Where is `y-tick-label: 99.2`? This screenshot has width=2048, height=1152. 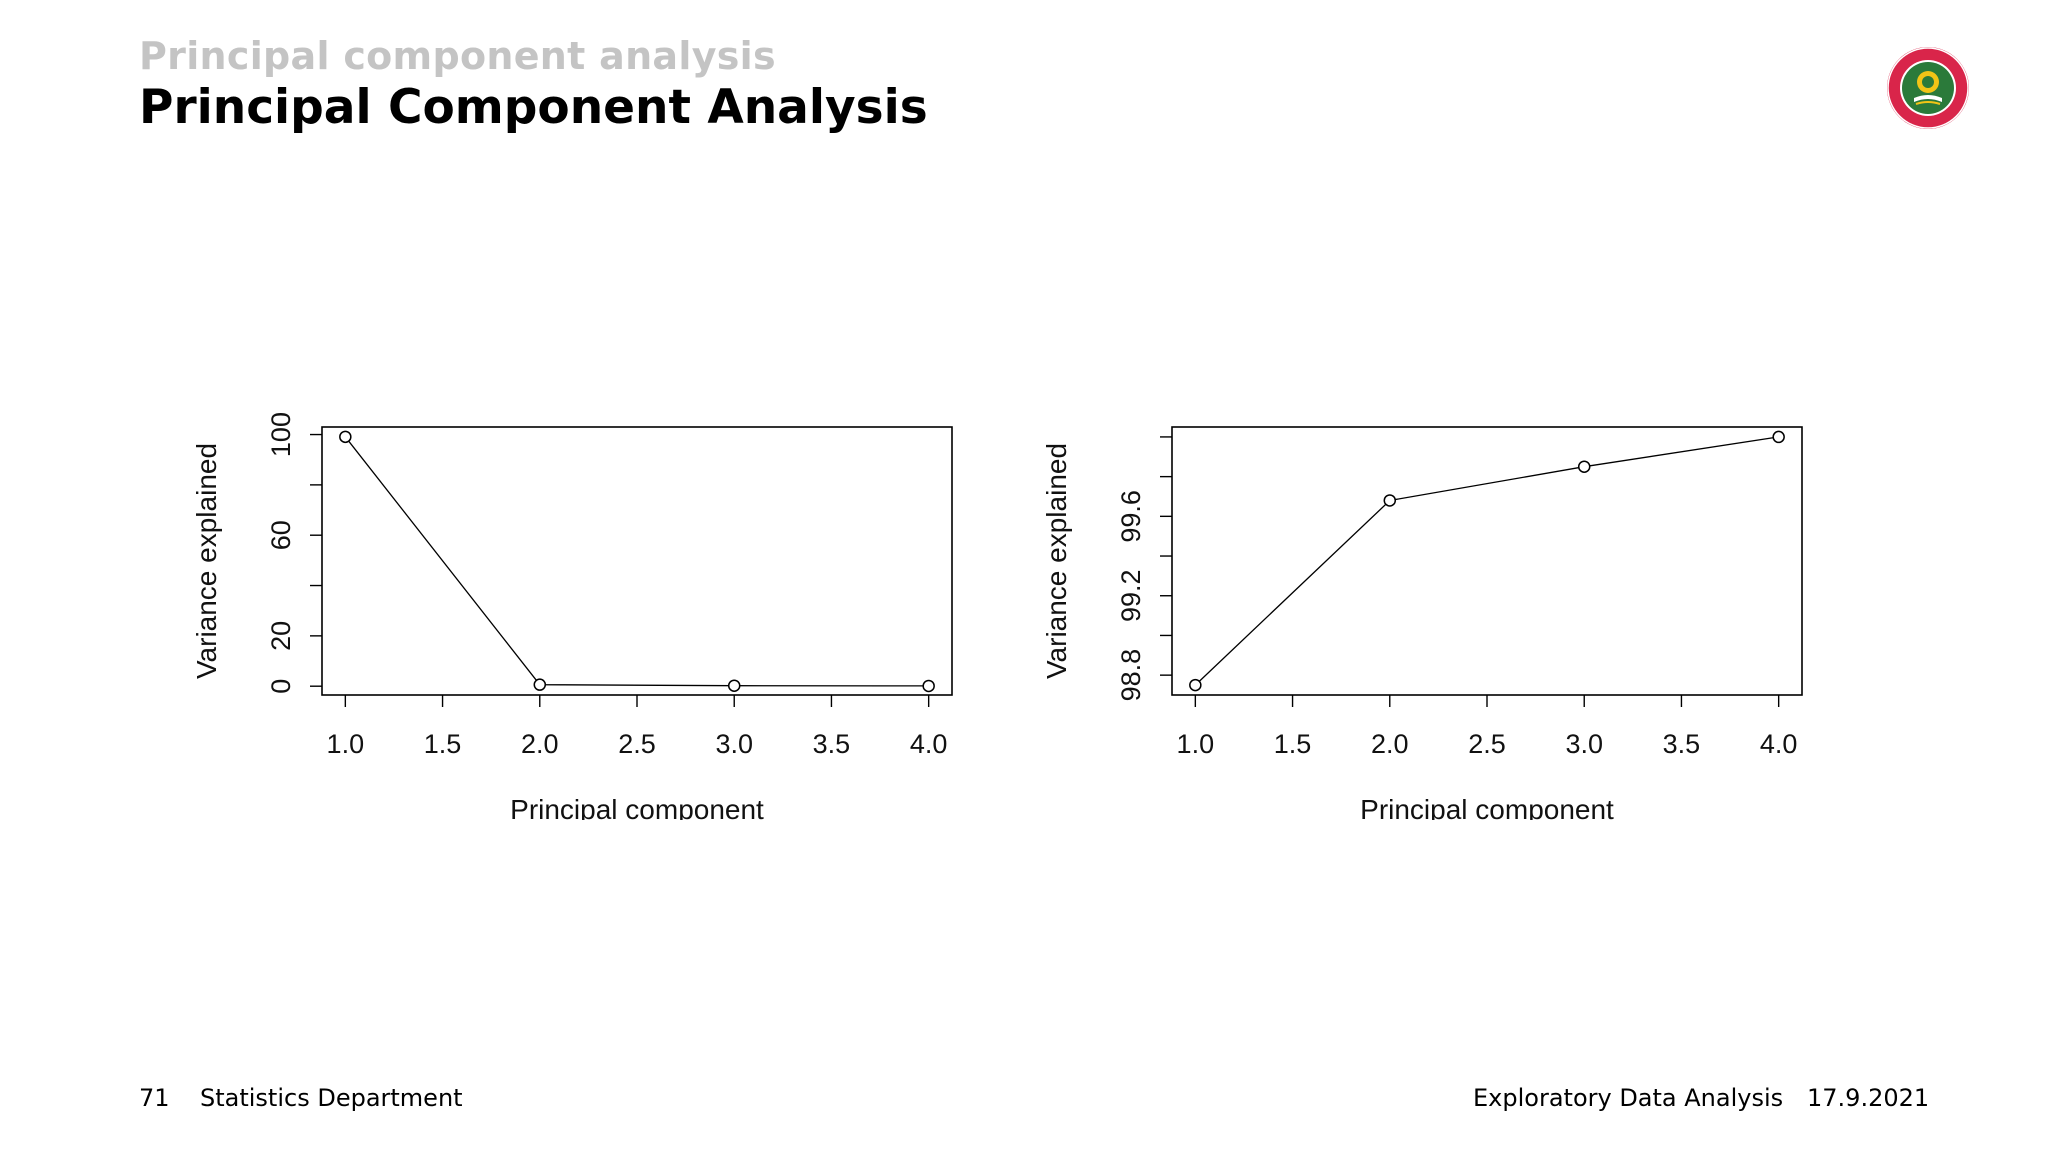
y-tick-label: 99.2 is located at coordinates (1131, 595).